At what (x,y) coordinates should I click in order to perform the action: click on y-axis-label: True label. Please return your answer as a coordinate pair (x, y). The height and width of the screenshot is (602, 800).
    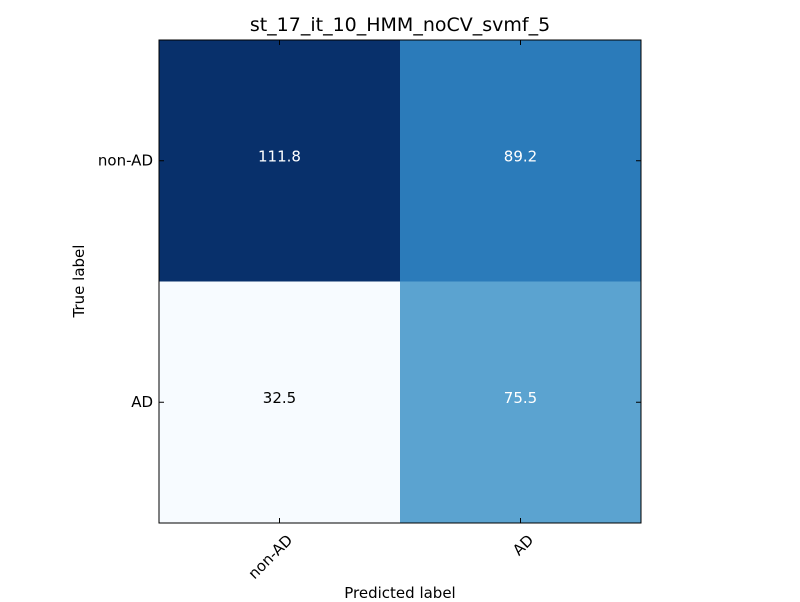
    Looking at the image, I should click on (79, 281).